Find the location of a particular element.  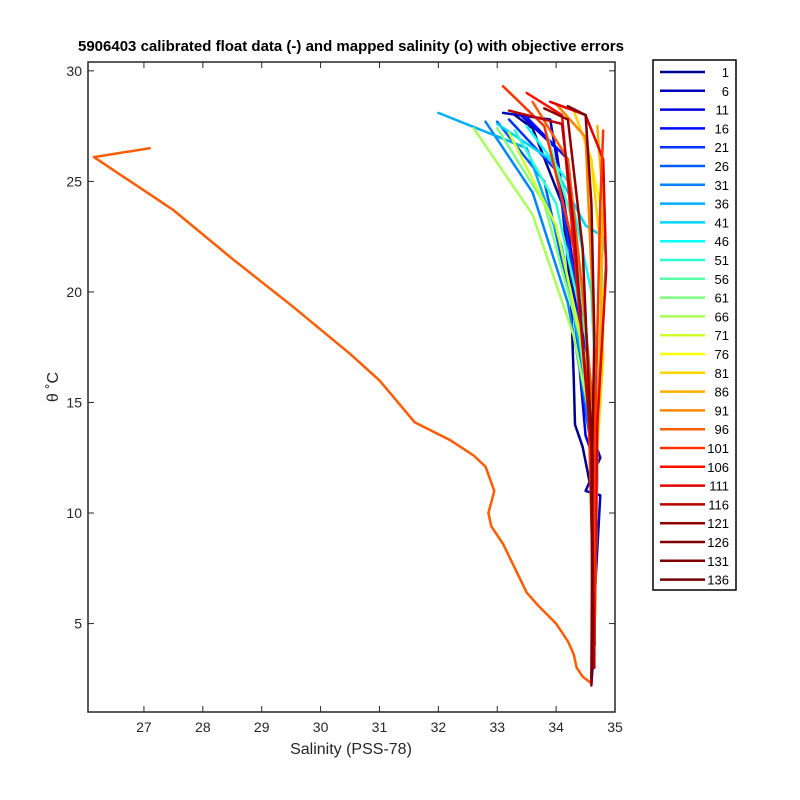

x-tick-label: 33 is located at coordinates (497, 727).